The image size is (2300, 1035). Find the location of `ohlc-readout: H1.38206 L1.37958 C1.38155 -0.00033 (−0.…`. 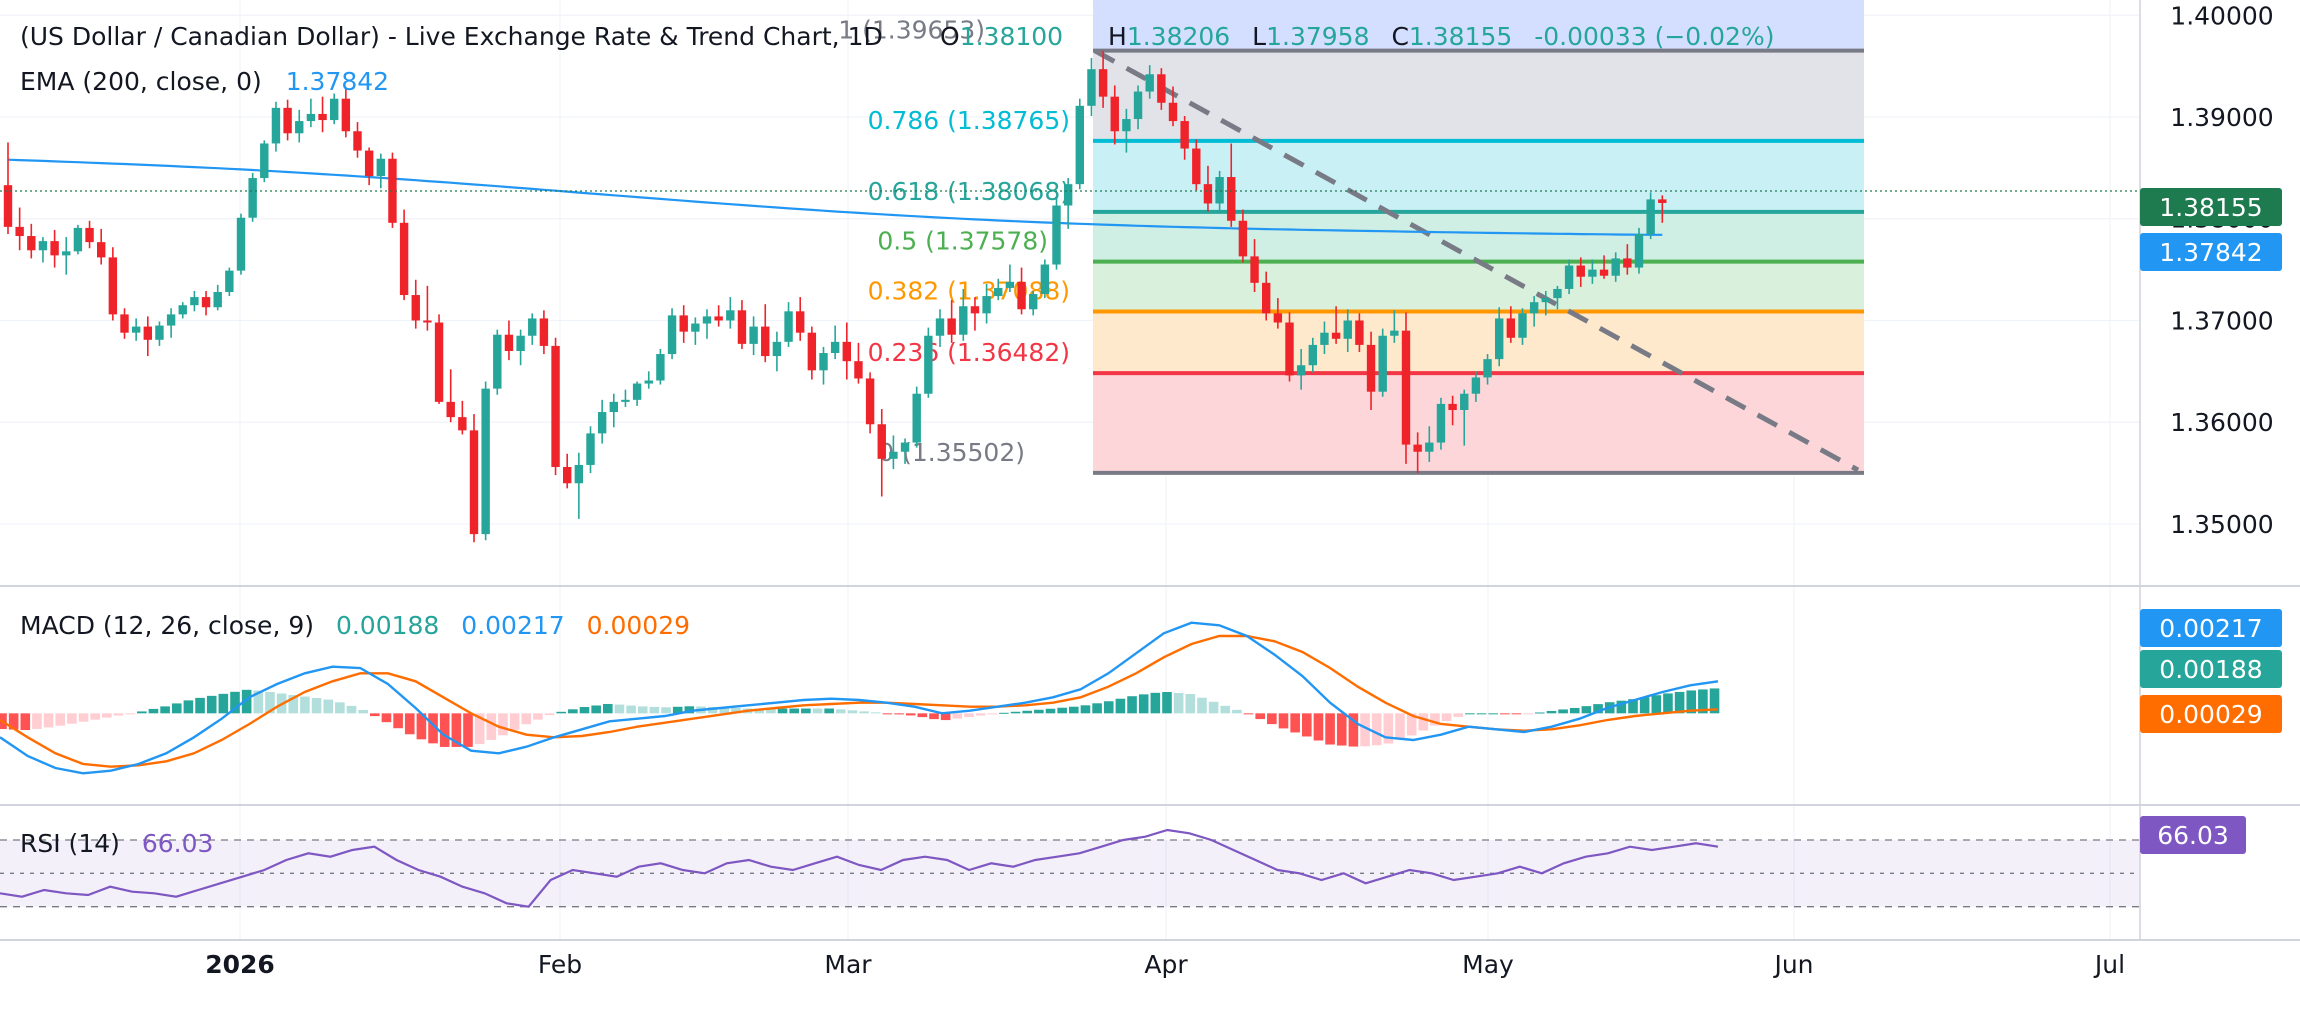

ohlc-readout: H1.38206 L1.37958 C1.38155 -0.00033 (−0.… is located at coordinates (1441, 36).